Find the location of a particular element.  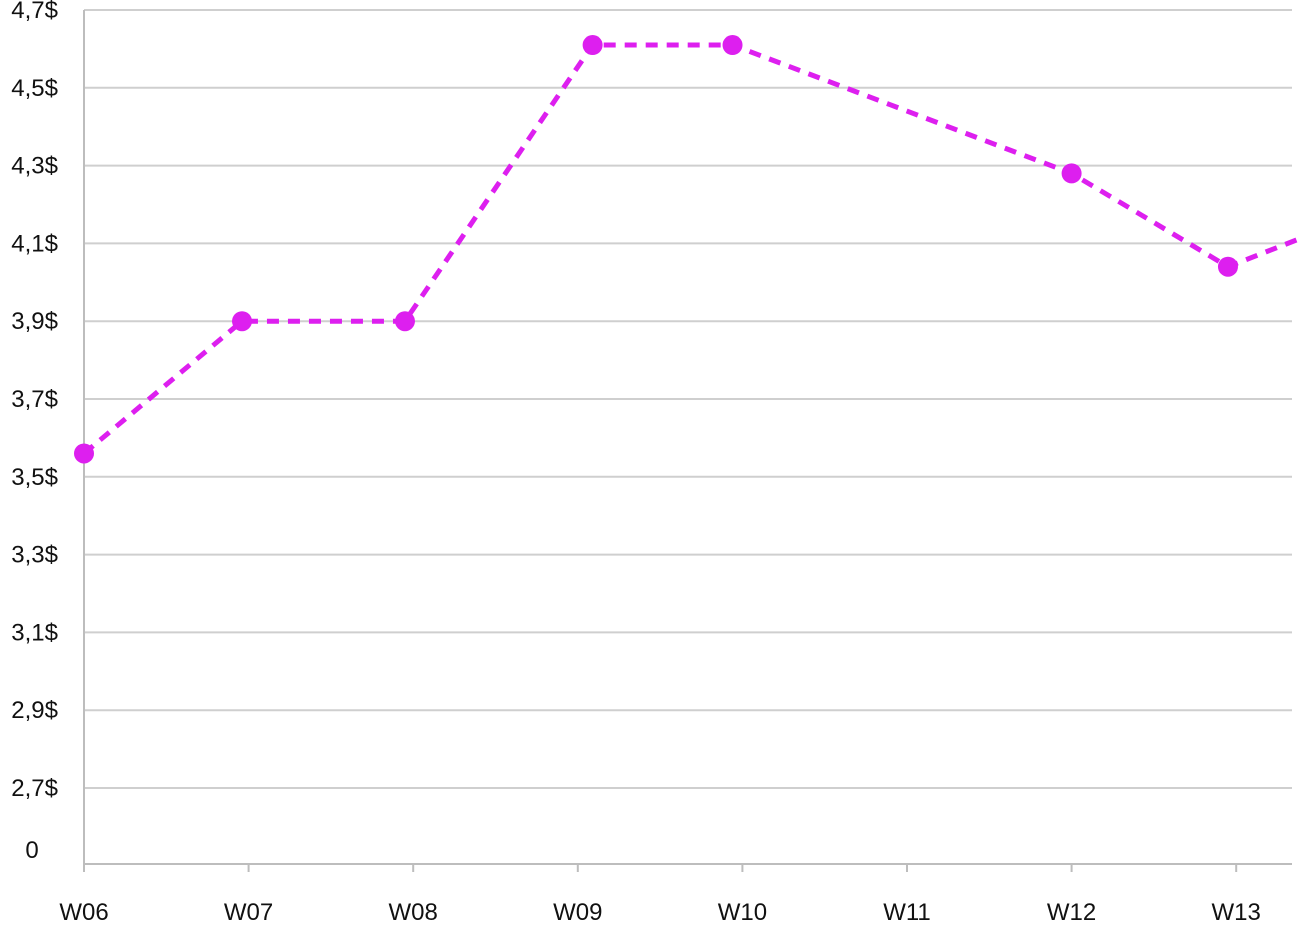

y-tick-label: 4,7$ is located at coordinates (34, 12).